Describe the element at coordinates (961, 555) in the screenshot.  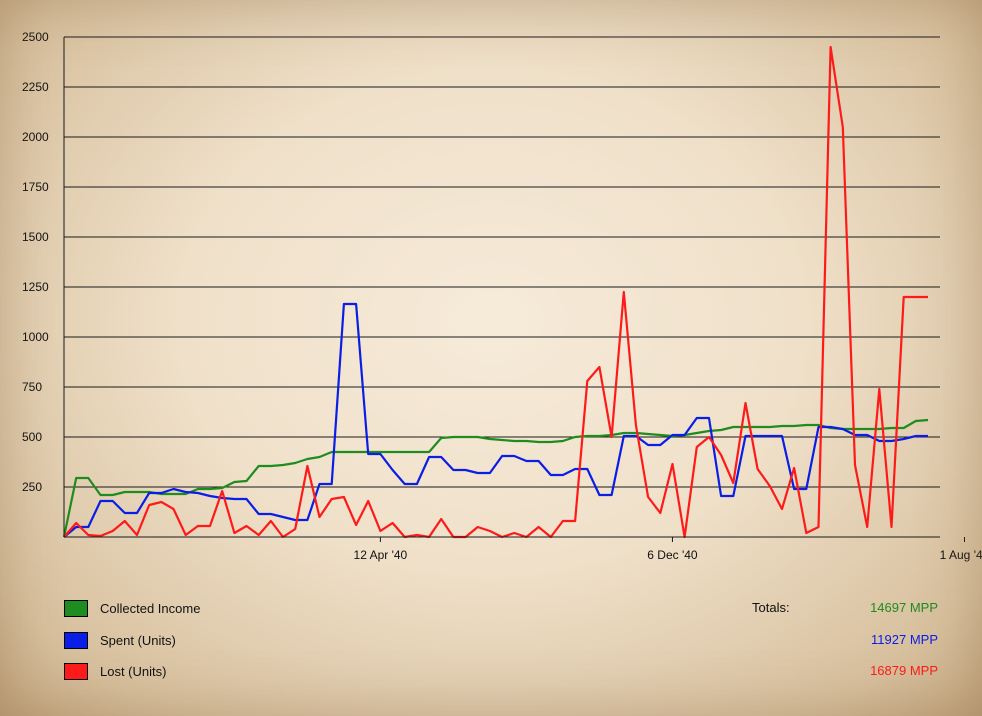
I see `x-tick-label: 1 Aug '41` at that location.